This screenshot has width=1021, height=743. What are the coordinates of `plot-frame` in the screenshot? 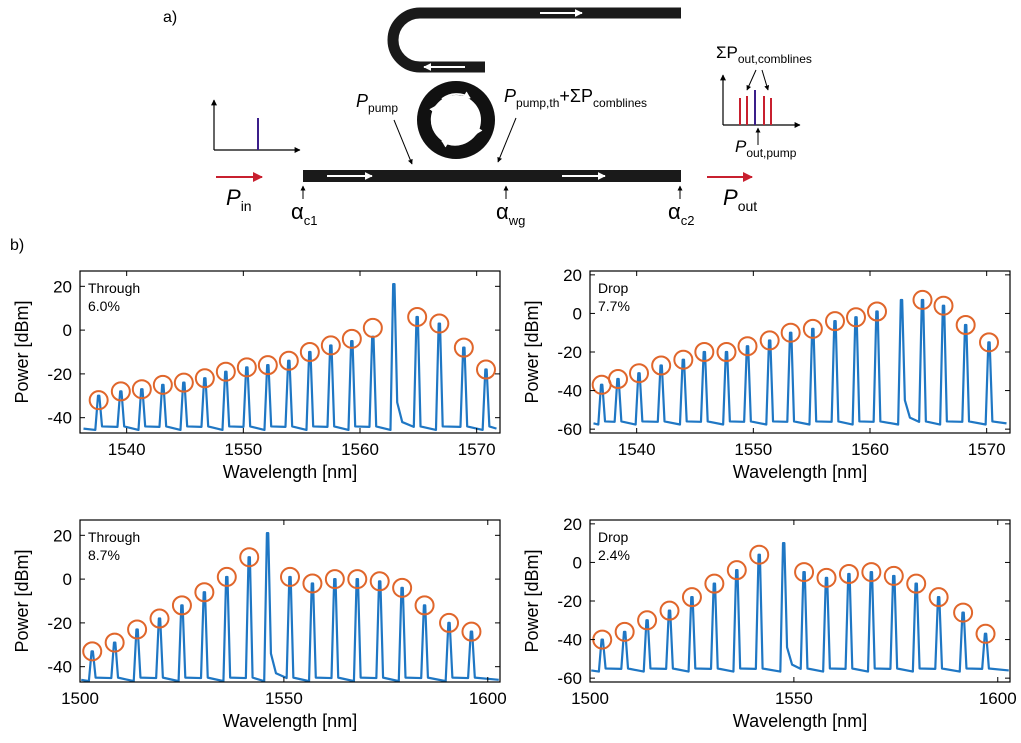 It's located at (290, 601).